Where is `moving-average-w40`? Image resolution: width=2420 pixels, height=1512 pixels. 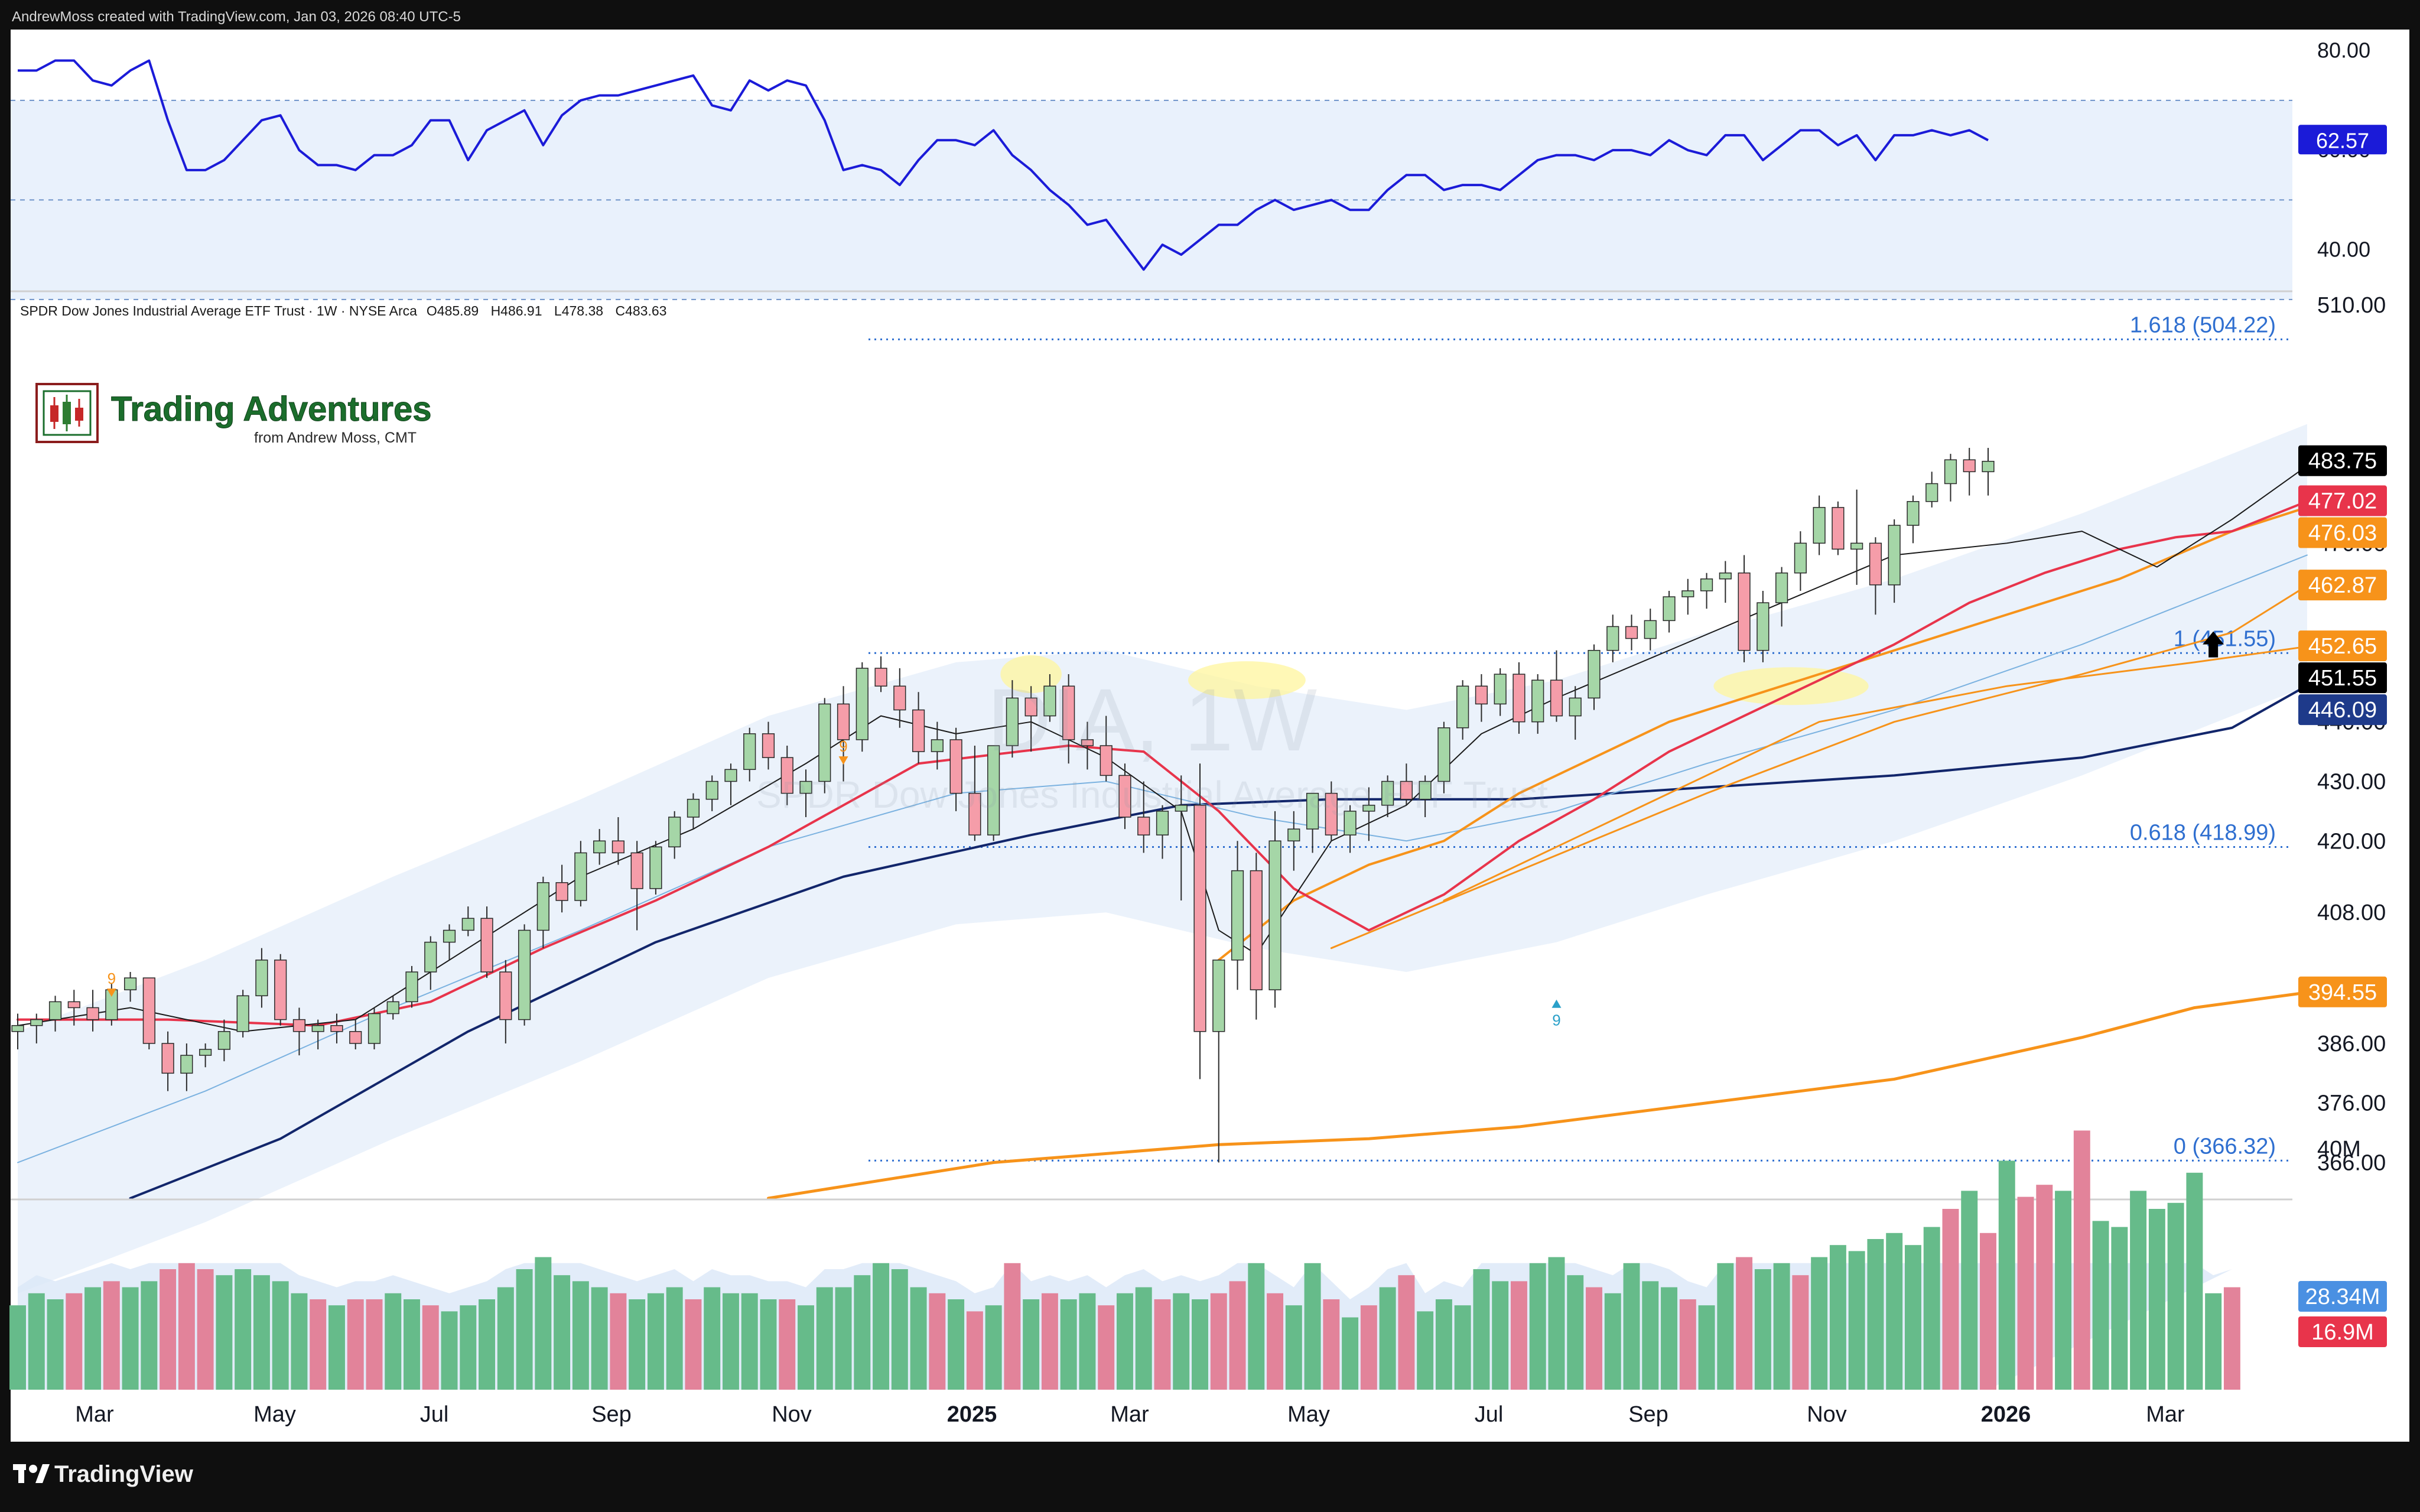
moving-average-w40 is located at coordinates (1875, 773).